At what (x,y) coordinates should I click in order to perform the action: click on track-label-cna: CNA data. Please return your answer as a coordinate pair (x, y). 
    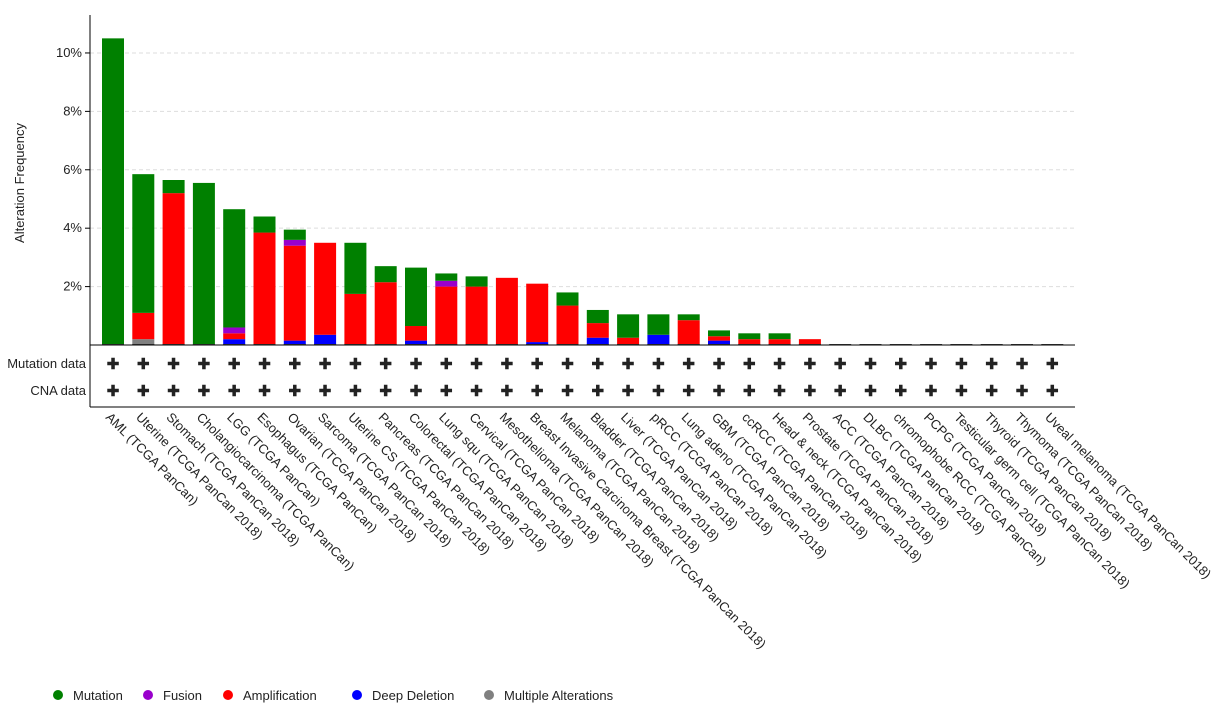
    Looking at the image, I should click on (58, 390).